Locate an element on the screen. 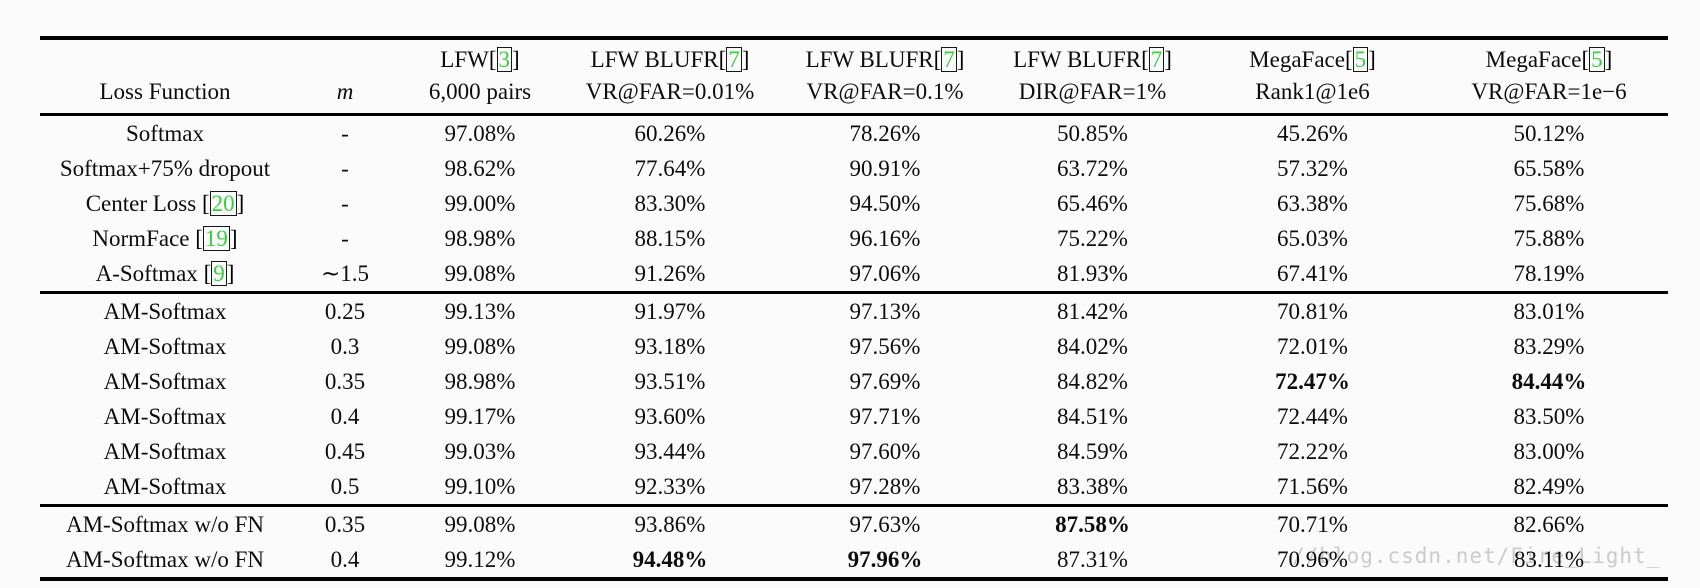 The height and width of the screenshot is (588, 1700). metric-value-cell: 93.51% is located at coordinates (670, 381).